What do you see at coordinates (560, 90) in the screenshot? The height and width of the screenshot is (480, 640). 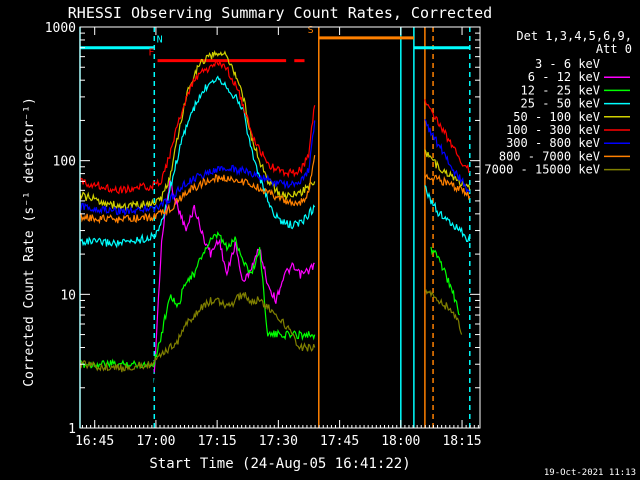 I see `legend-label-2: 12 - 25 keV` at bounding box center [560, 90].